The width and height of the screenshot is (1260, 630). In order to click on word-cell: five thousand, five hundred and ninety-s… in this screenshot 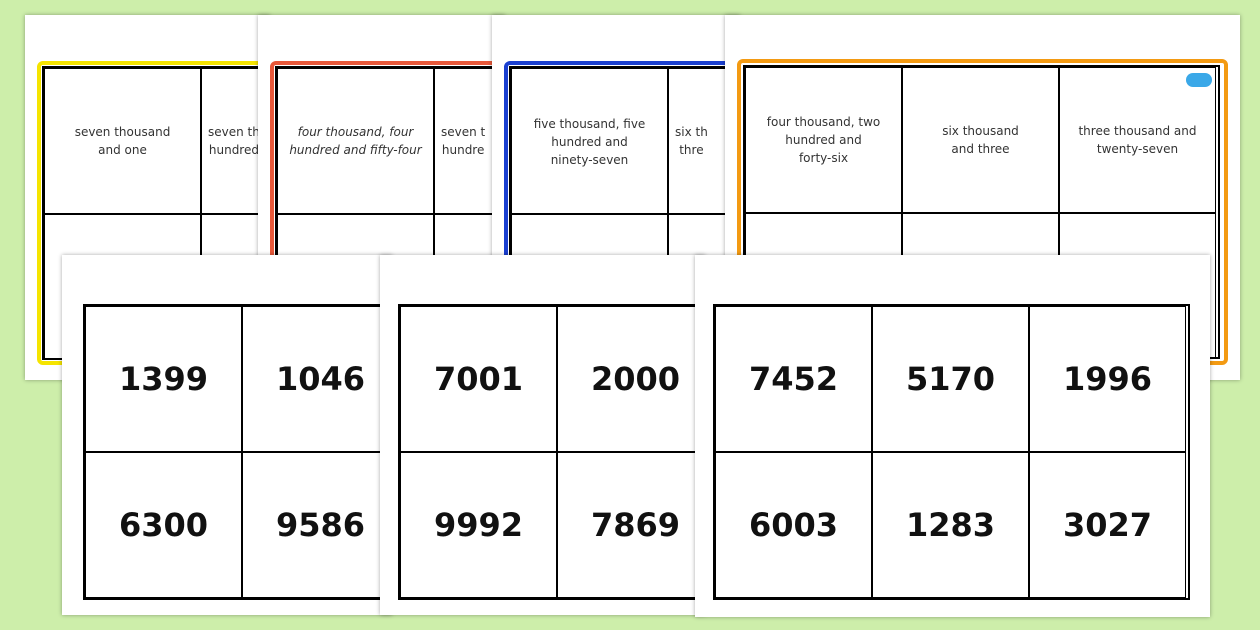, I will do `click(589, 141)`.